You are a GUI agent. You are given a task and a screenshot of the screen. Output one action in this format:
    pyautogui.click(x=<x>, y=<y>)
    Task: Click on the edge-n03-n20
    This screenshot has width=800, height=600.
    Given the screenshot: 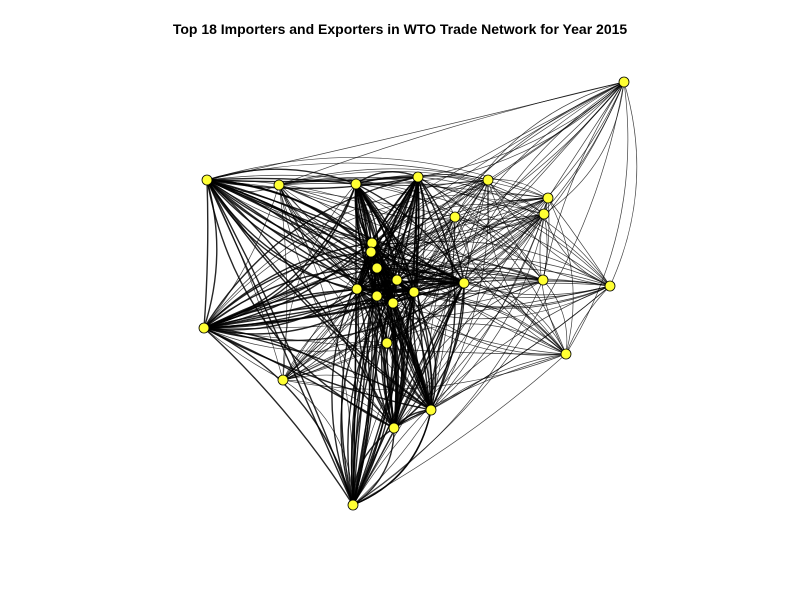 What is the action you would take?
    pyautogui.click(x=241, y=256)
    